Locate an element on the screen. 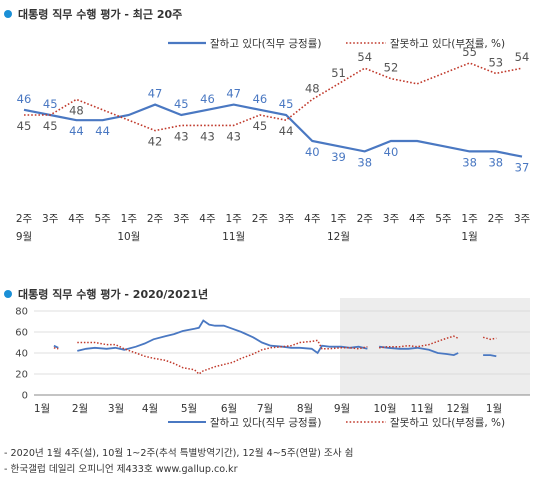  negative-data-label: 53 is located at coordinates (495, 62).